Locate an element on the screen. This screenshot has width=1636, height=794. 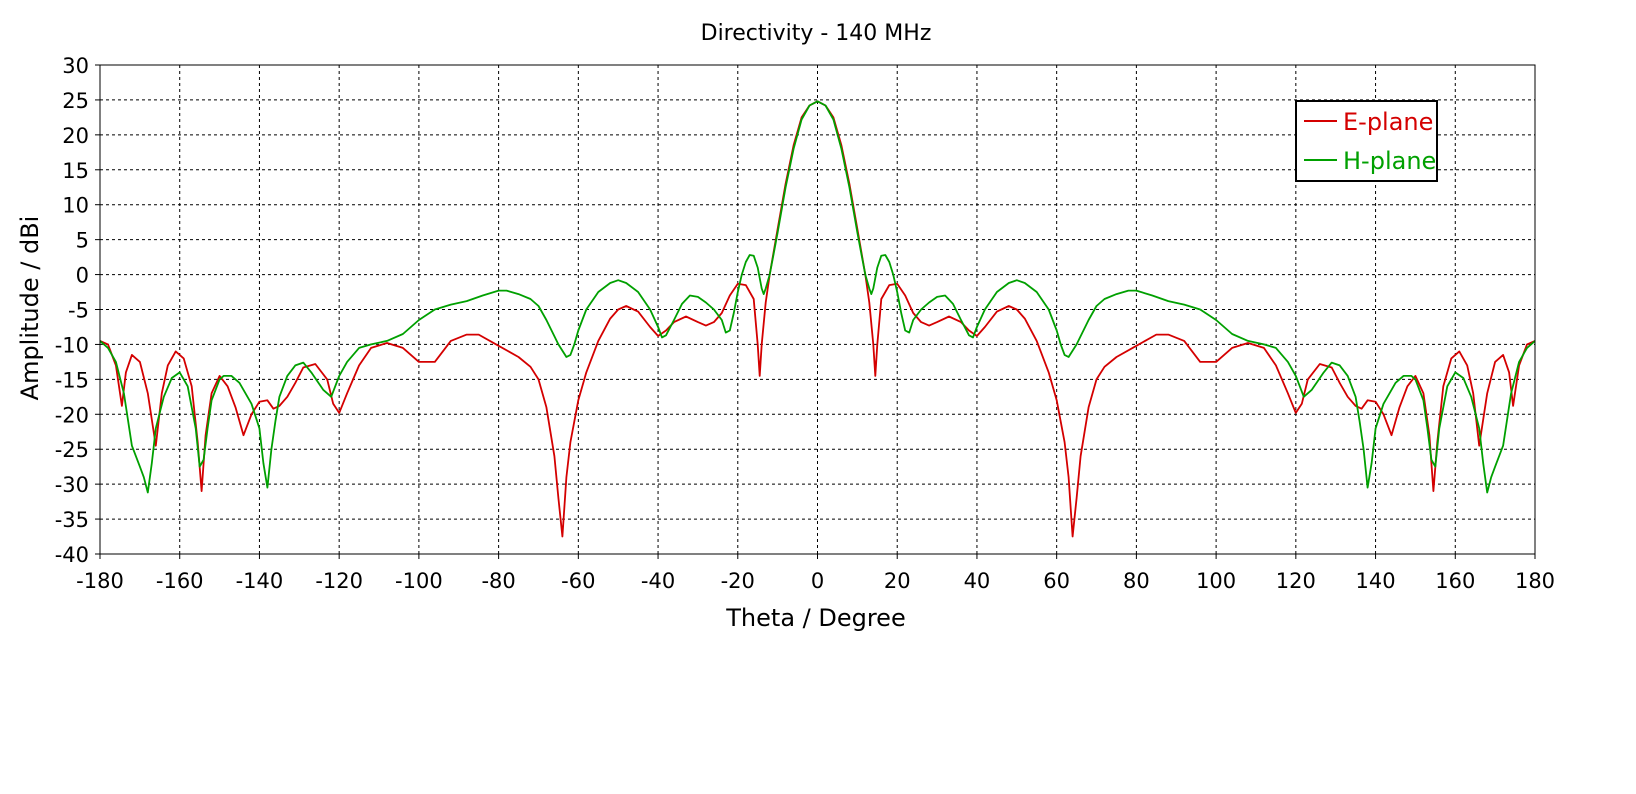
x-tick-label: -20 is located at coordinates (738, 581).